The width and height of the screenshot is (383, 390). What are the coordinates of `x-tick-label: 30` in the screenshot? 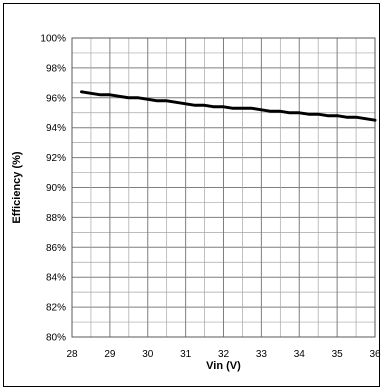 It's located at (148, 354).